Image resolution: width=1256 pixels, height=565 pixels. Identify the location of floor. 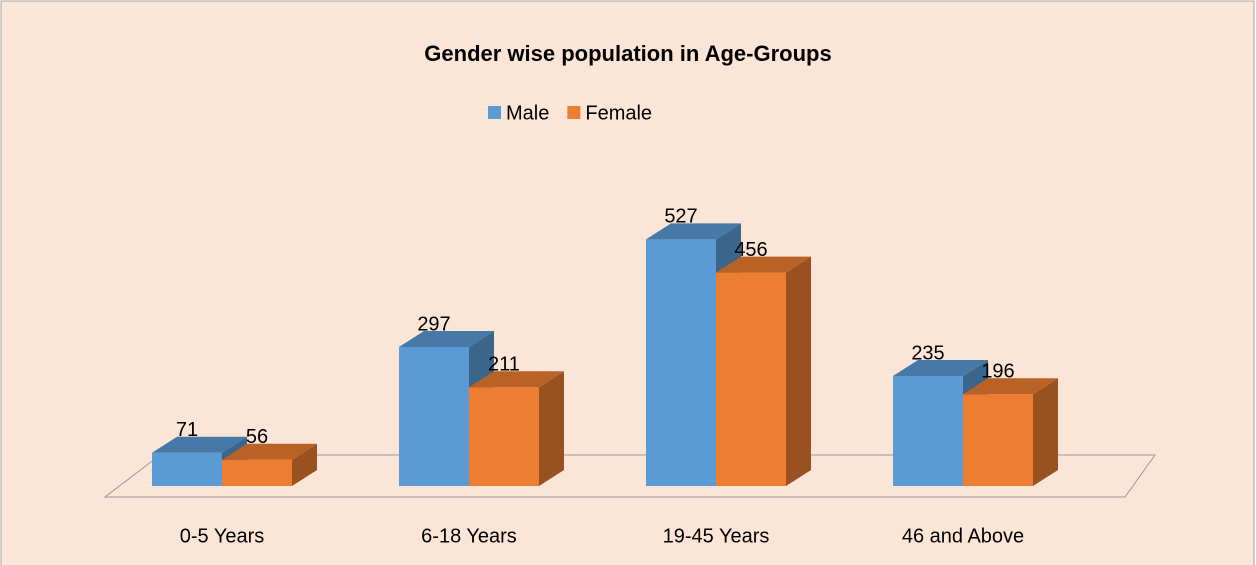
(629, 476).